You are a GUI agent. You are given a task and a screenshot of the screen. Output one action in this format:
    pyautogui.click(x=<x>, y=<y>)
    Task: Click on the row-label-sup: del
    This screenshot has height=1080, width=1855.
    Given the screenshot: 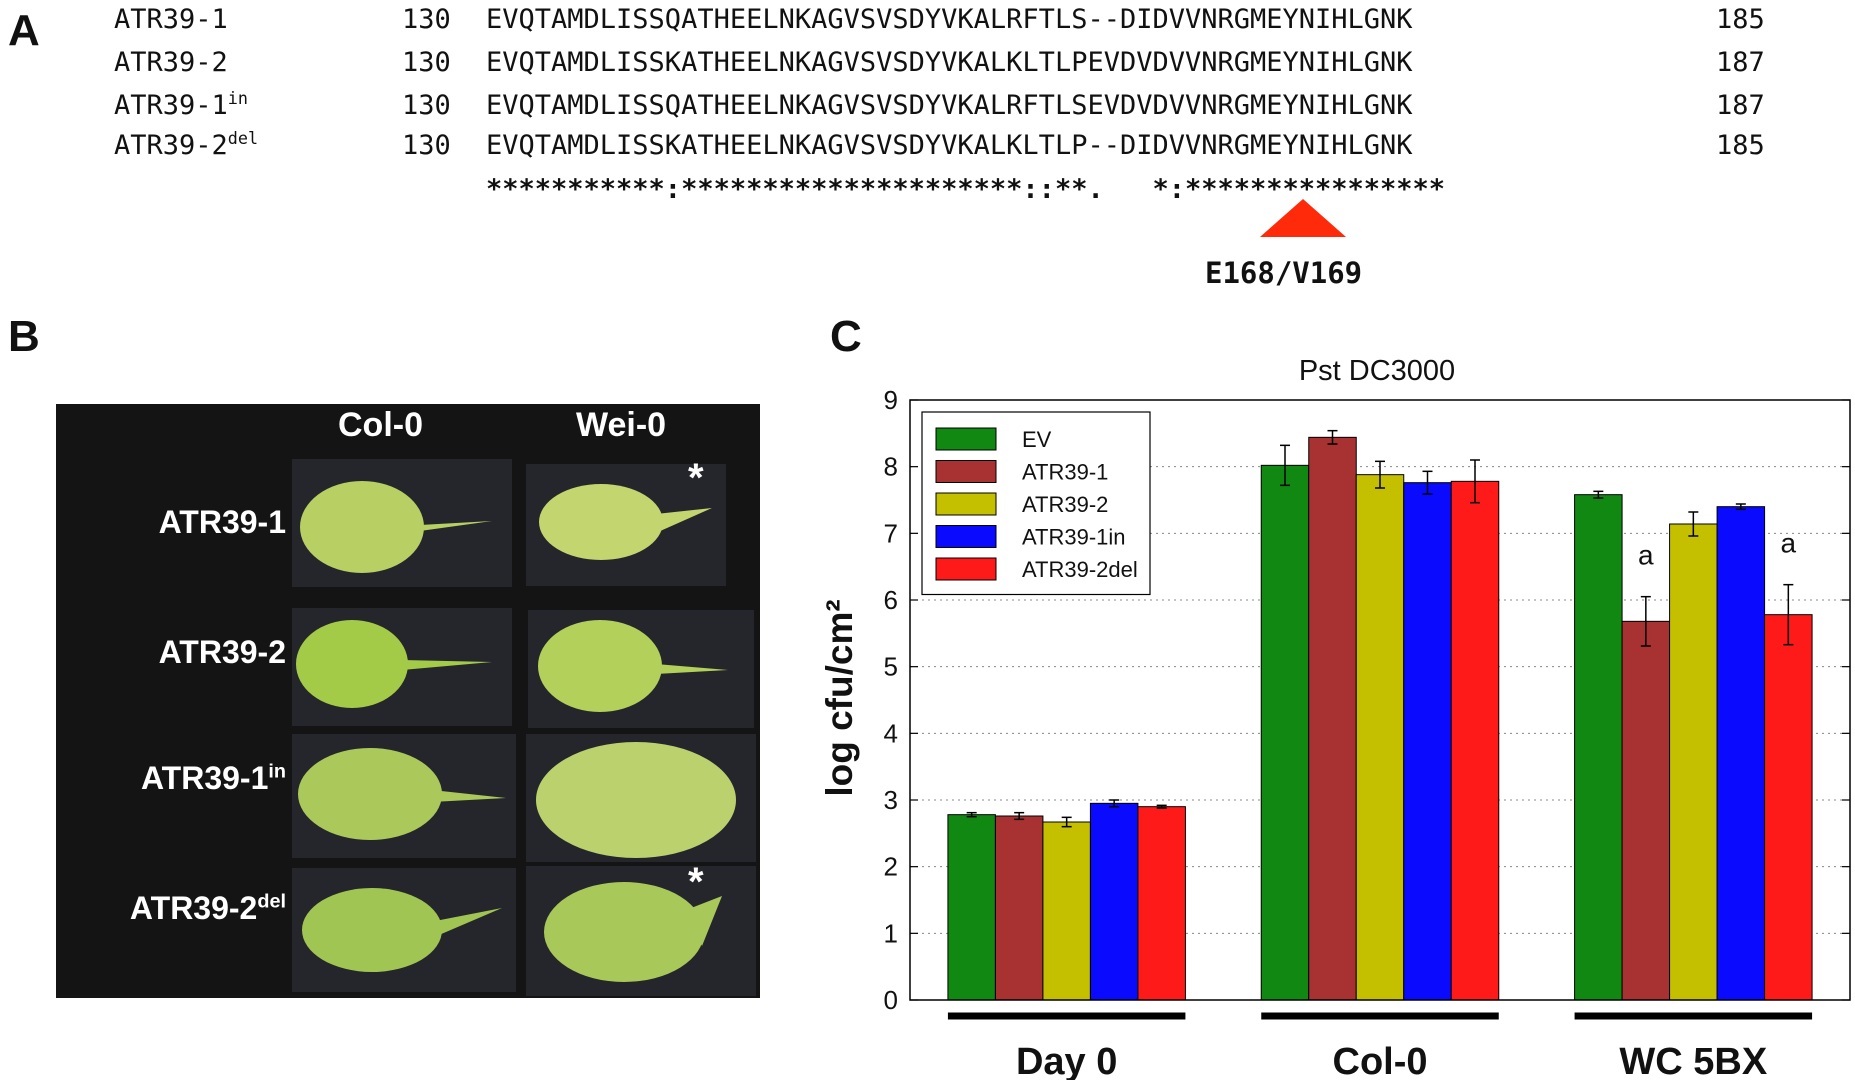 What is the action you would take?
    pyautogui.click(x=271, y=901)
    